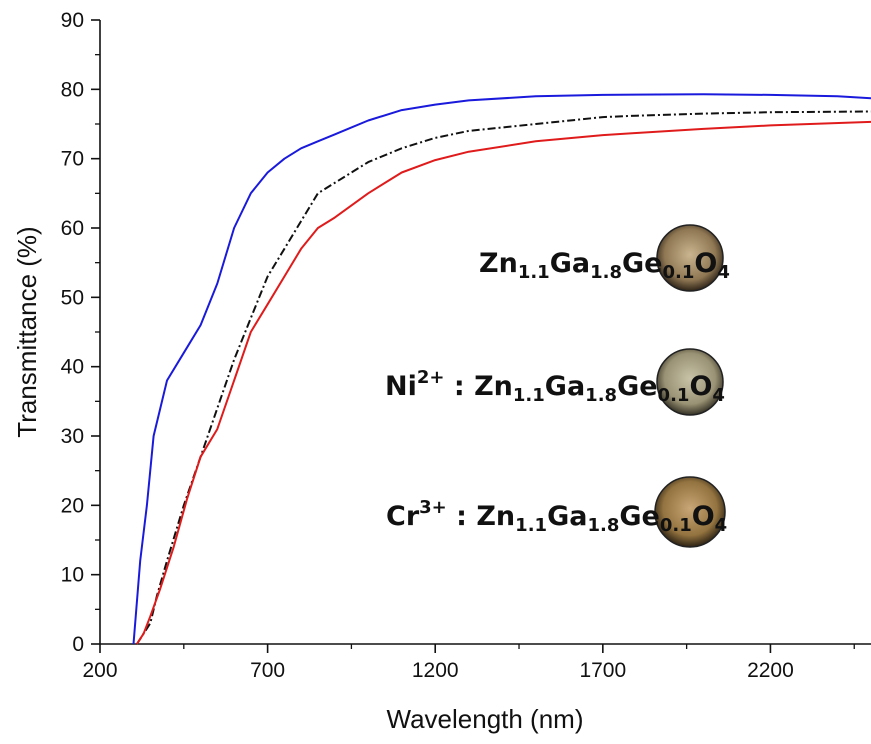 The image size is (871, 744). I want to click on x-tick-label: 700, so click(267, 670).